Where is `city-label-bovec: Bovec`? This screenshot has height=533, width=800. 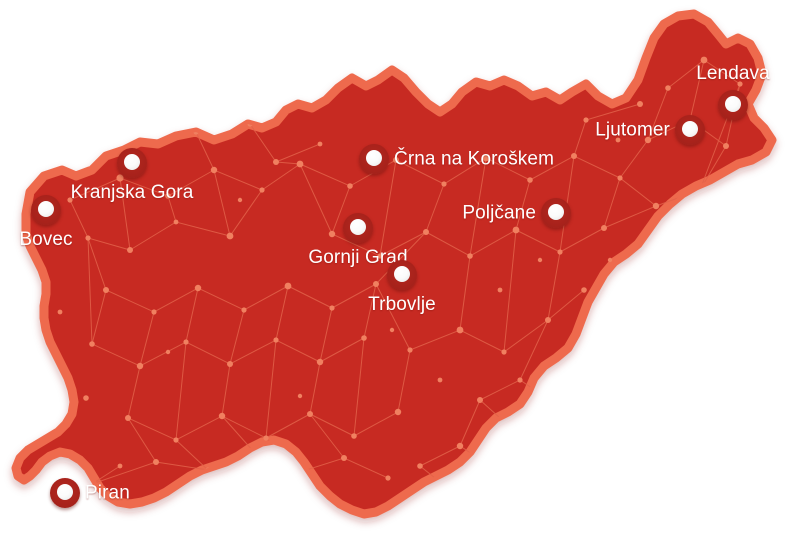 city-label-bovec: Bovec is located at coordinates (46, 239).